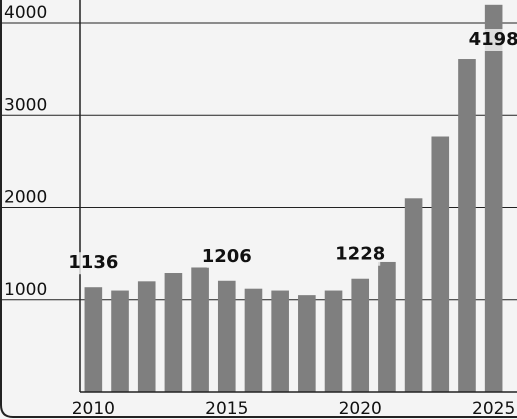 The width and height of the screenshot is (517, 419). What do you see at coordinates (25, 290) in the screenshot?
I see `y-tick-label: 1000` at bounding box center [25, 290].